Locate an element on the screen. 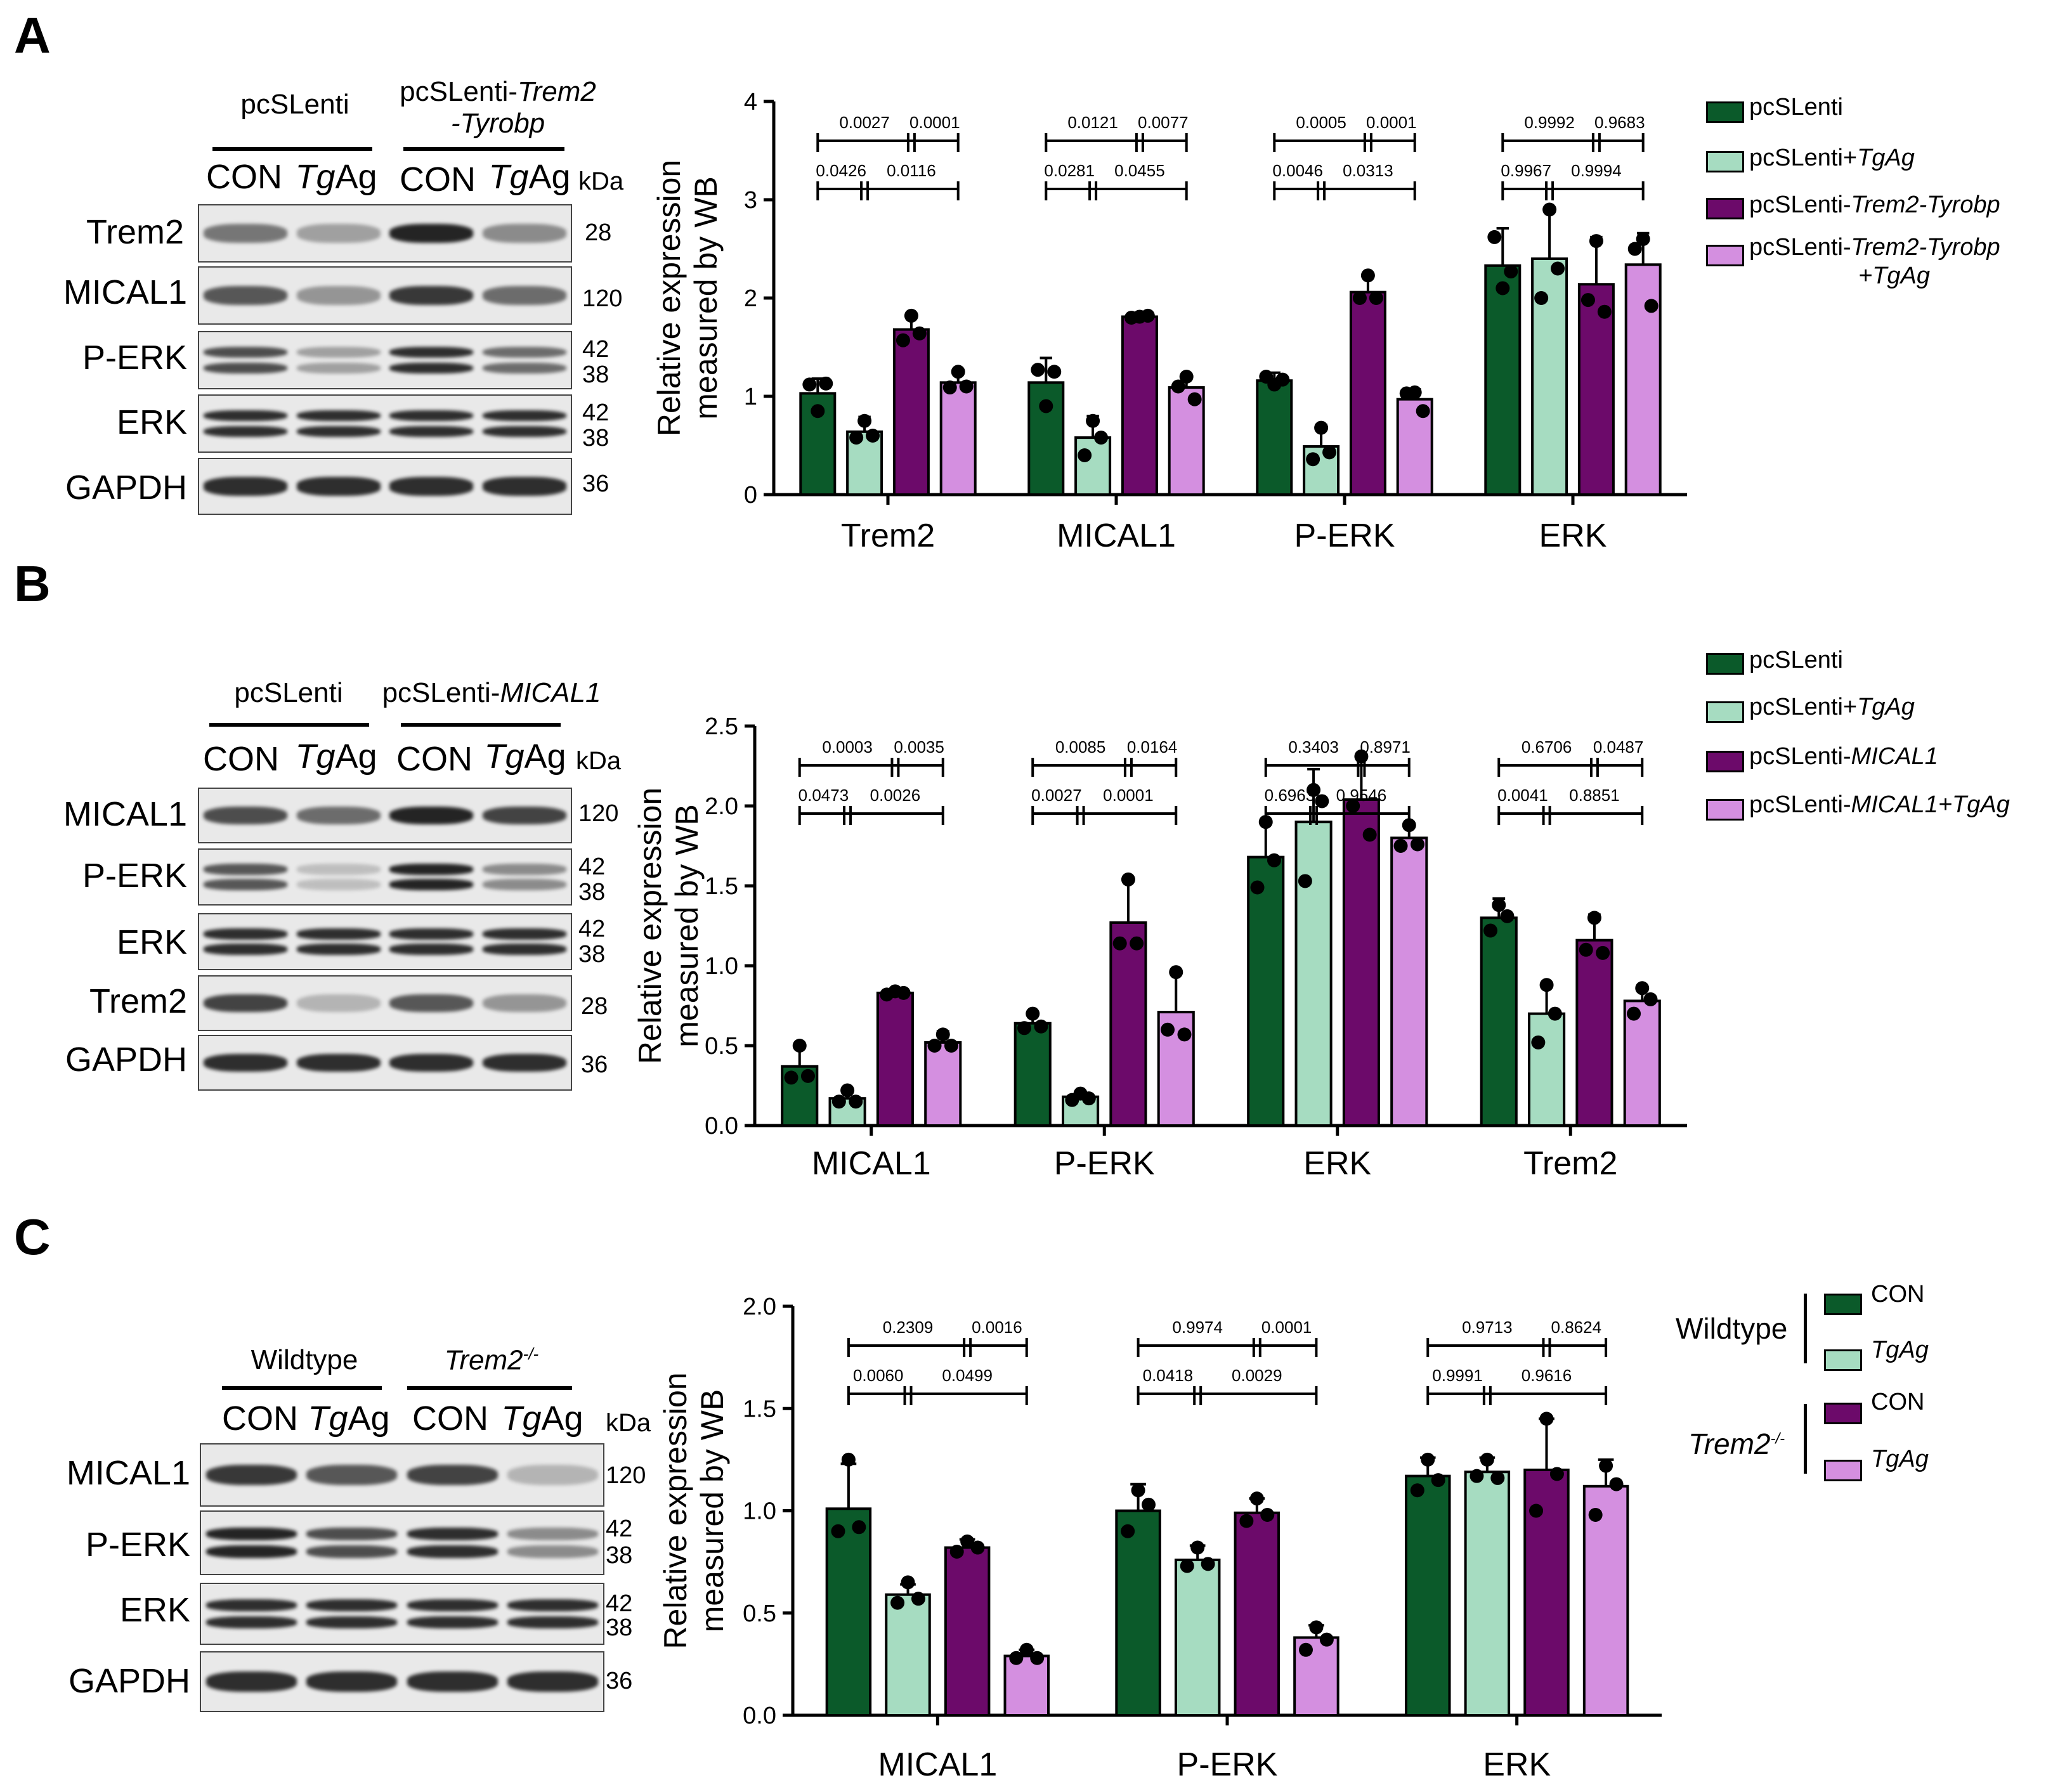 The width and height of the screenshot is (2053, 1792). y-tick-label: 1.5 is located at coordinates (759, 1409).